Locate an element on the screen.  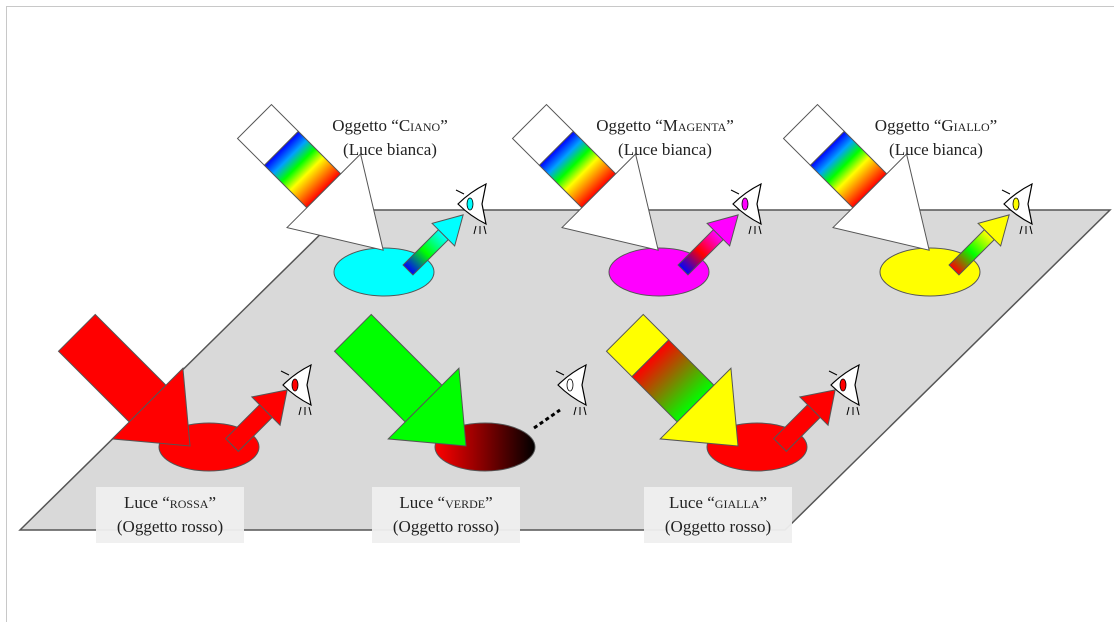
label-line1: Oggetto “Magenta” is located at coordinates (665, 125).